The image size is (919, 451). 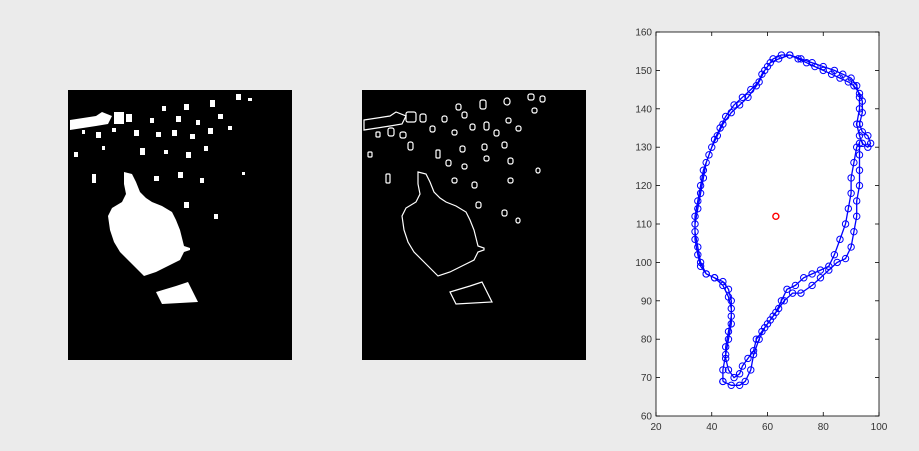 What do you see at coordinates (647, 340) in the screenshot?
I see `y-tick-label: 80` at bounding box center [647, 340].